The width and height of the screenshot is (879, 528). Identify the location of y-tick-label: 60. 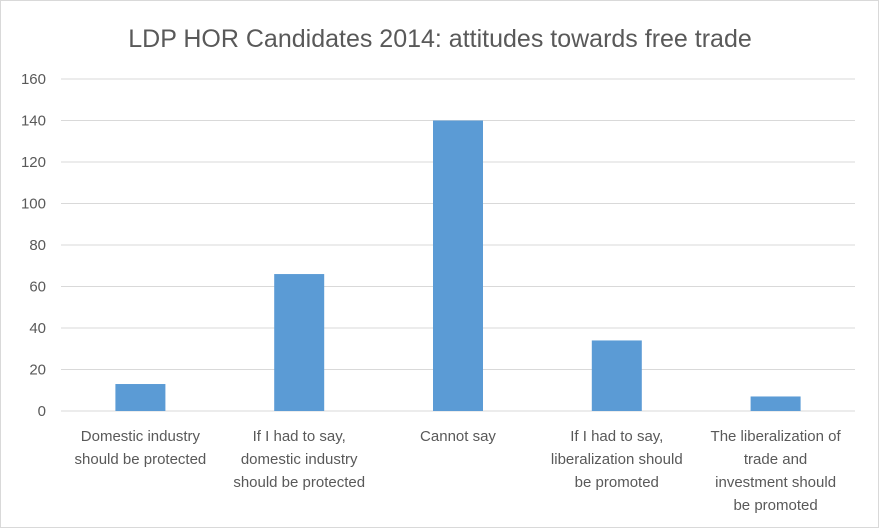
(37, 287).